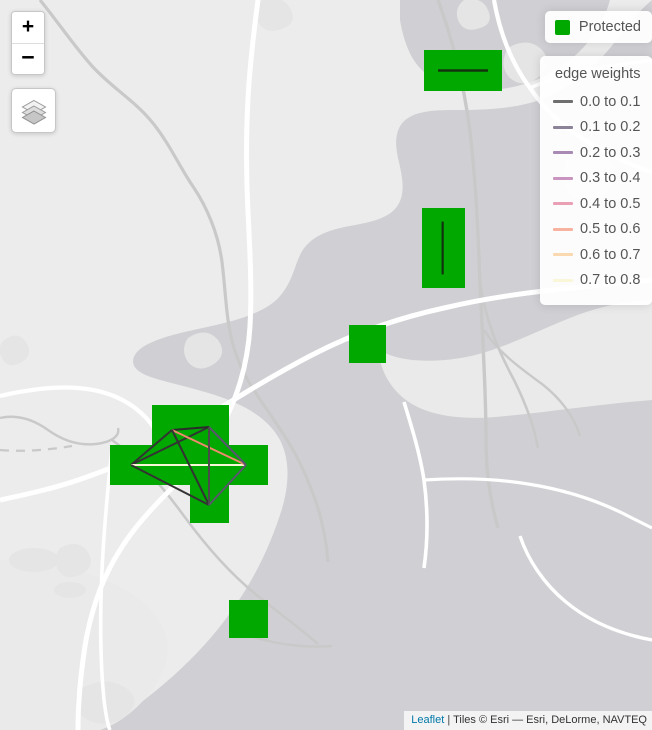 This screenshot has height=730, width=652. Describe the element at coordinates (274, 15) in the screenshot. I see `park-blob-g` at that location.